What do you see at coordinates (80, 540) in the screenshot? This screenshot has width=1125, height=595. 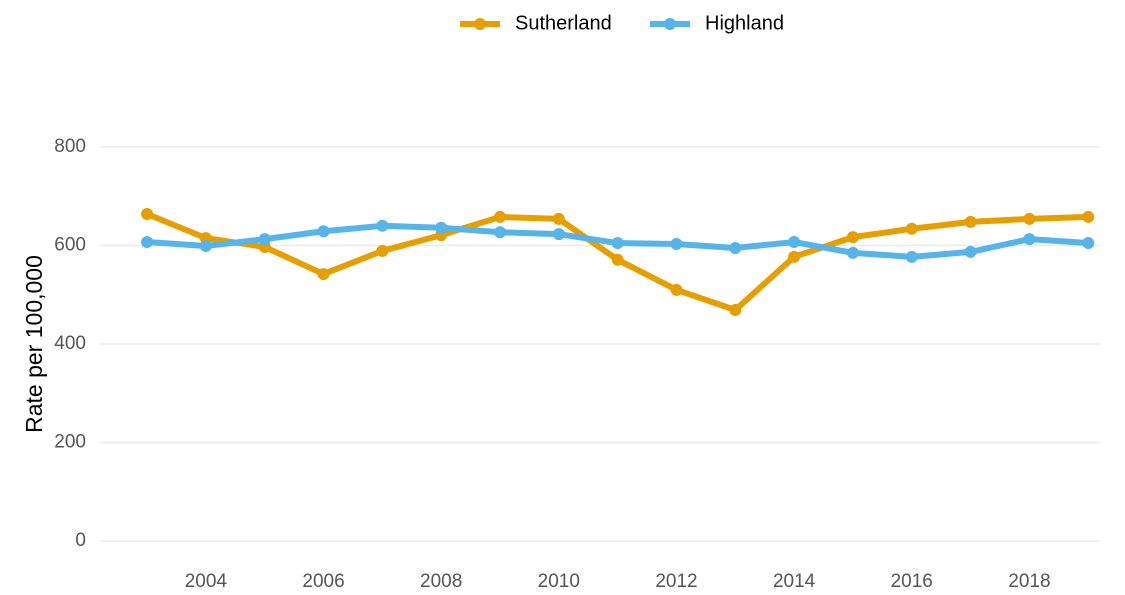 I see `y-tick-label: 0` at bounding box center [80, 540].